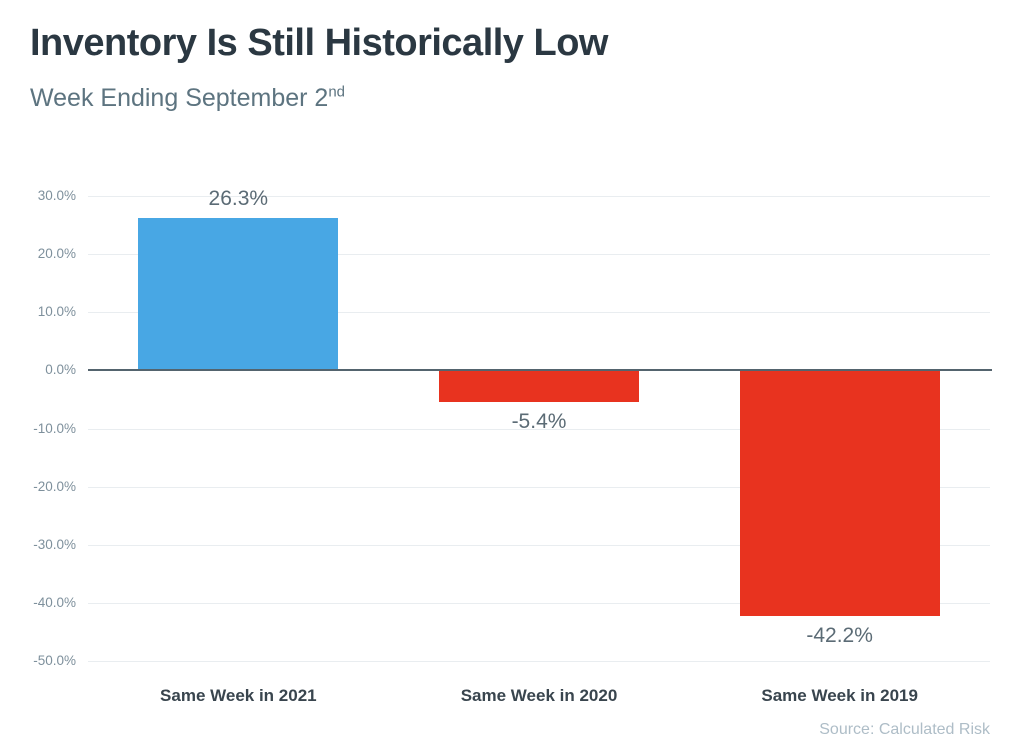 The width and height of the screenshot is (1024, 756). What do you see at coordinates (539, 545) in the screenshot?
I see `gridline--30.0%` at bounding box center [539, 545].